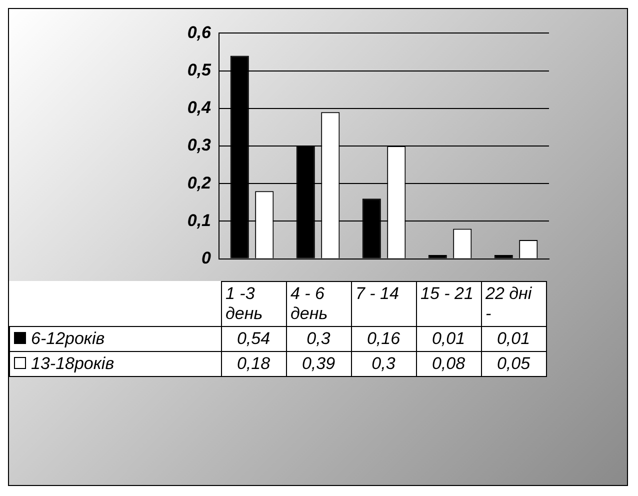 This screenshot has height=496, width=638. What do you see at coordinates (199, 145) in the screenshot?
I see `y-tick-label: 0,3` at bounding box center [199, 145].